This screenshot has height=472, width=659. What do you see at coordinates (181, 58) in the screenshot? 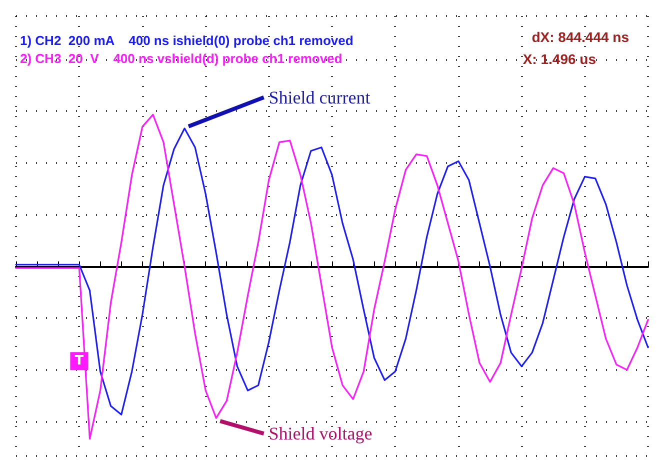
I see `text: 2) CH3 20 V 400 ns vshield(d) probe ch1 removed` at bounding box center [181, 58].